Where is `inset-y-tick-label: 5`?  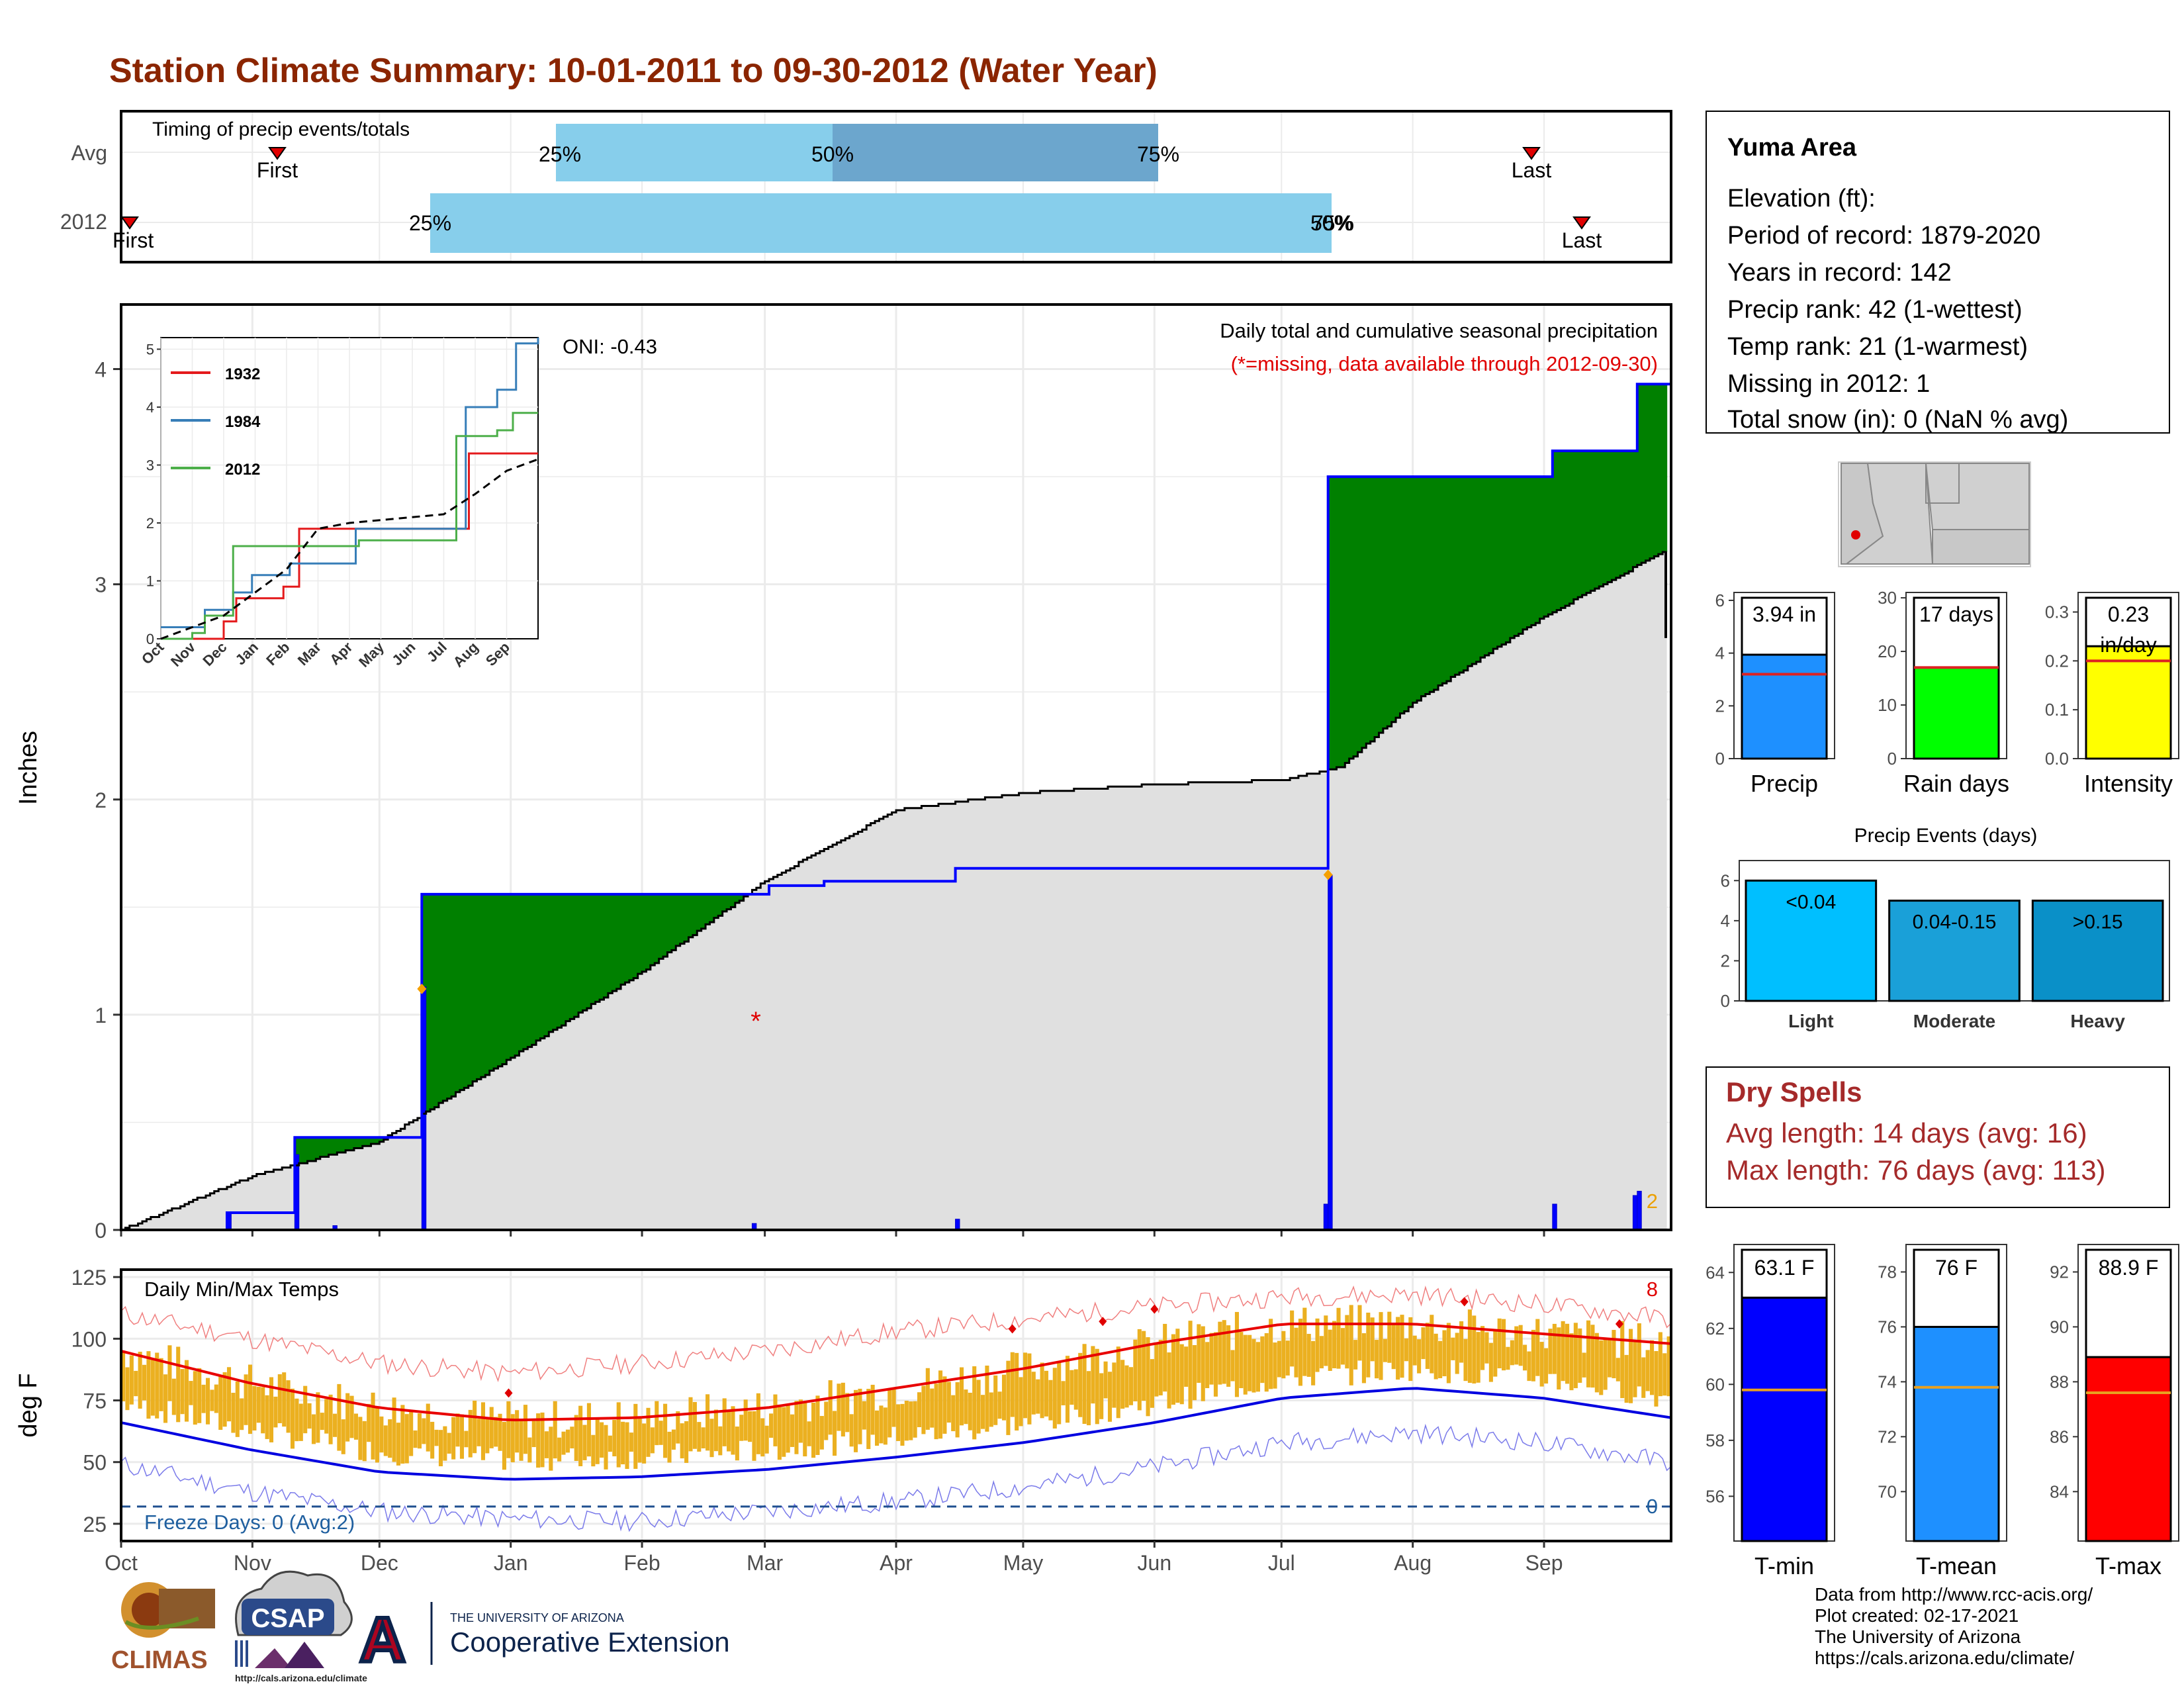
inset-y-tick-label: 5 is located at coordinates (150, 350).